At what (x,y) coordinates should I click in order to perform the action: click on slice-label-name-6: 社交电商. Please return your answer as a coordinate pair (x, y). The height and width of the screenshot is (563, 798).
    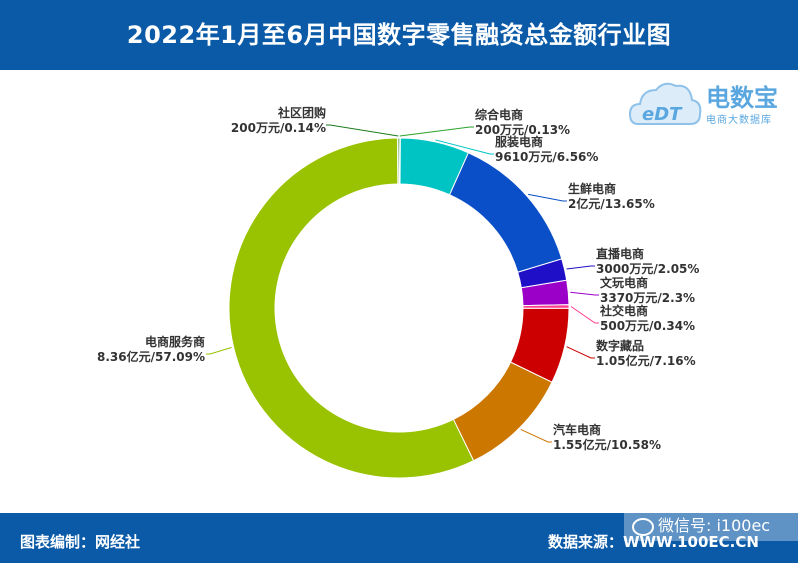
    Looking at the image, I should click on (623, 310).